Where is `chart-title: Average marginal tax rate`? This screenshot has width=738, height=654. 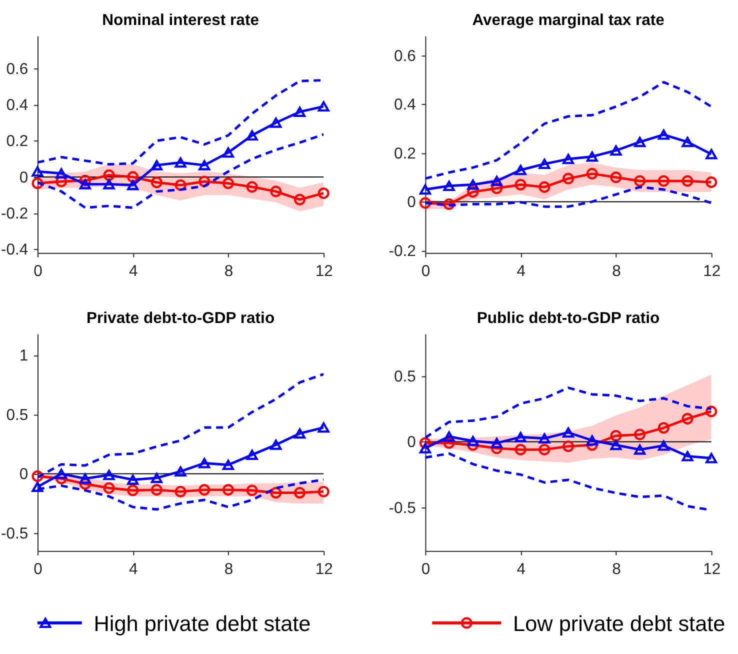
chart-title: Average marginal tax rate is located at coordinates (568, 21).